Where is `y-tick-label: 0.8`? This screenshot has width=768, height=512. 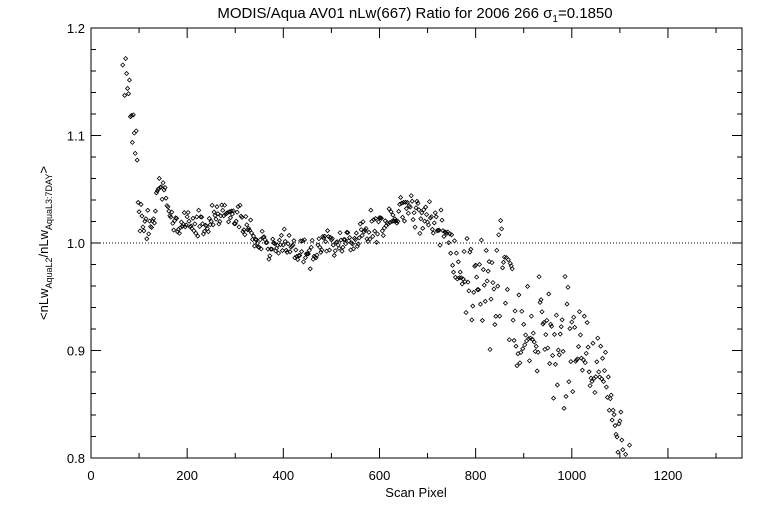 y-tick-label: 0.8 is located at coordinates (76, 458).